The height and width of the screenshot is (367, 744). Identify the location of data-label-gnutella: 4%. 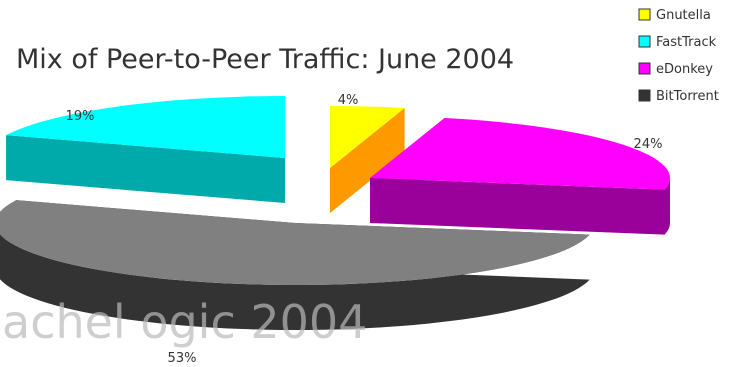
(348, 100).